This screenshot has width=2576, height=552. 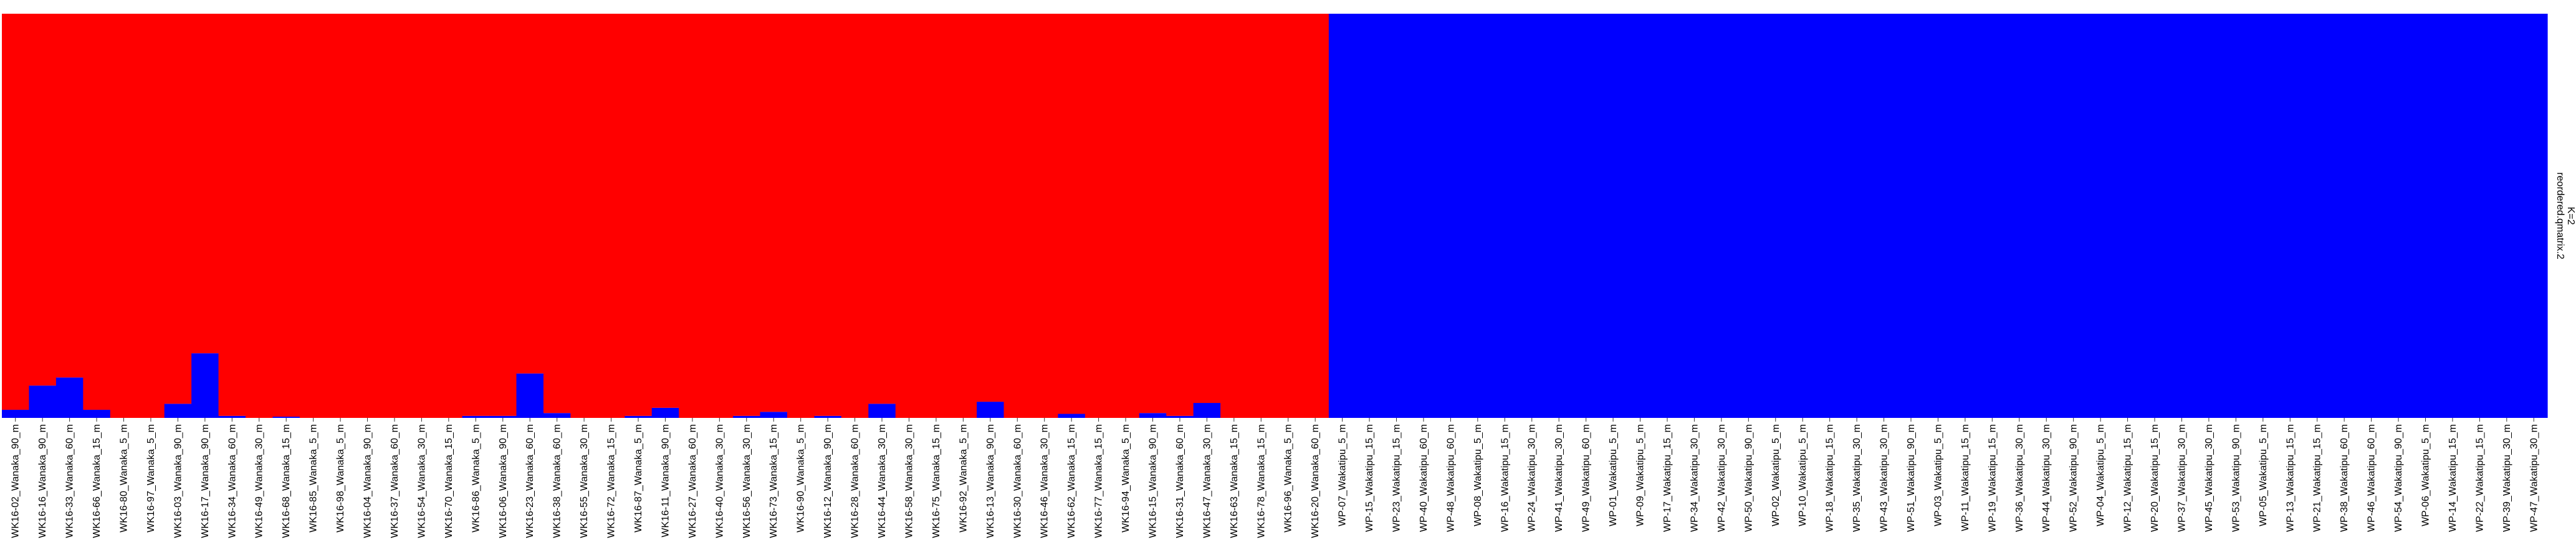 What do you see at coordinates (666, 480) in the screenshot?
I see `x-tick-label: WK16-11_Wanaka_90_m` at bounding box center [666, 480].